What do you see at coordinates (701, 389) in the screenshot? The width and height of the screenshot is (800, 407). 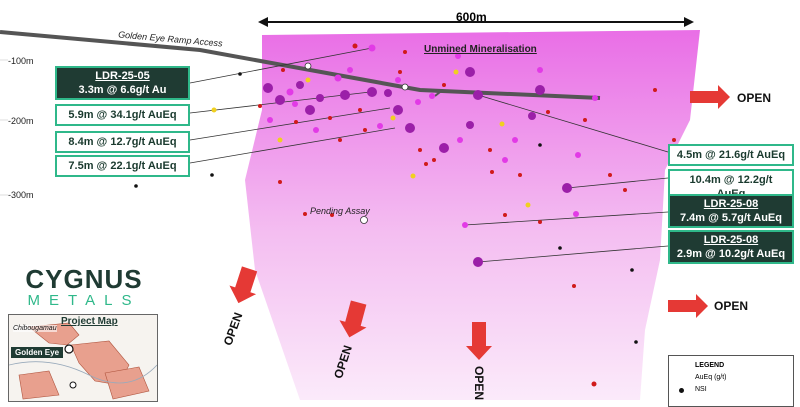 I see `legend-nsi-label: NSI` at bounding box center [701, 389].